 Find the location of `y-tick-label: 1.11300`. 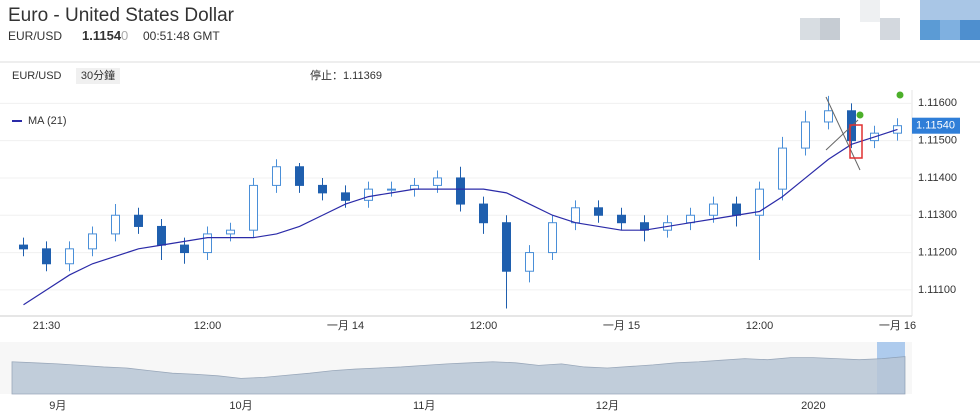

y-tick-label: 1.11300 is located at coordinates (937, 215).